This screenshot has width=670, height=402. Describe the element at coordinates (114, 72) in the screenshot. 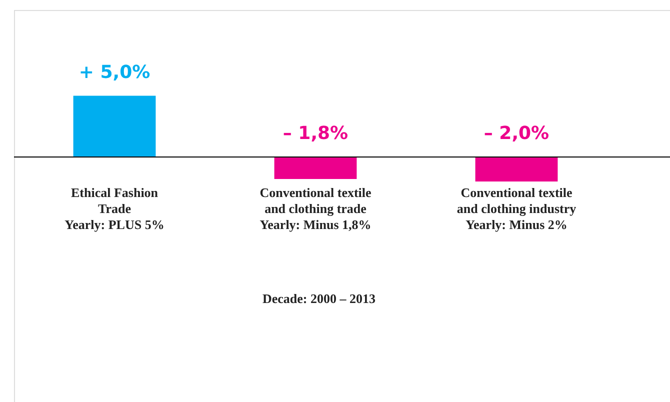

I see `data-label: + 5,0%` at that location.